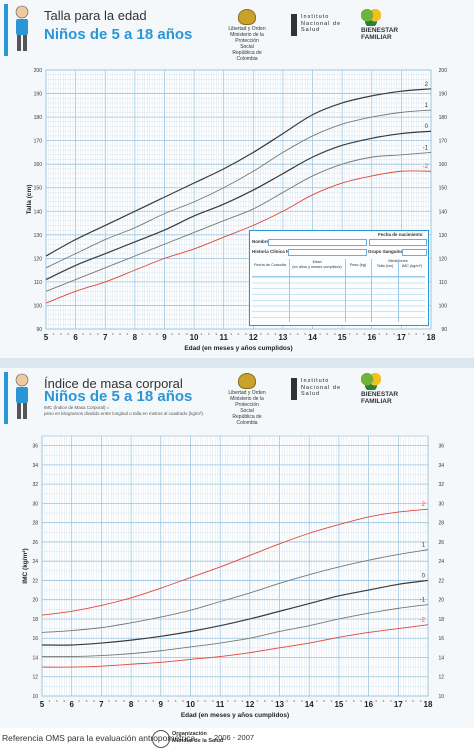 Image resolution: width=474 pixels, height=749 pixels. Describe the element at coordinates (441, 601) in the screenshot. I see `y-tick-label: 20` at that location.